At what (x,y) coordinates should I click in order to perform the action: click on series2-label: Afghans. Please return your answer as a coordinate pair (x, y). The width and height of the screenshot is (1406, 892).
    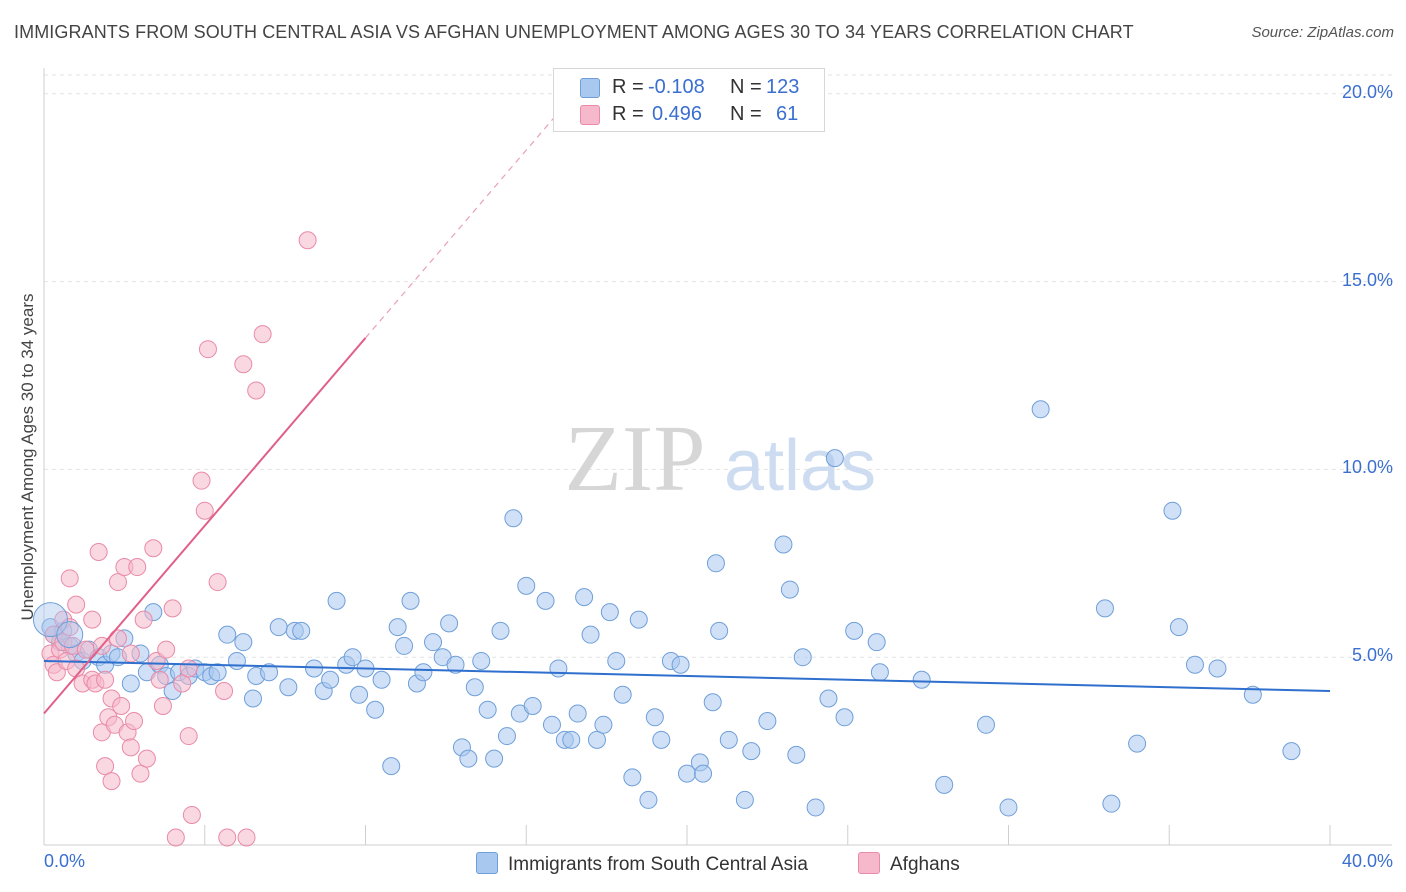
    Looking at the image, I should click on (925, 864).